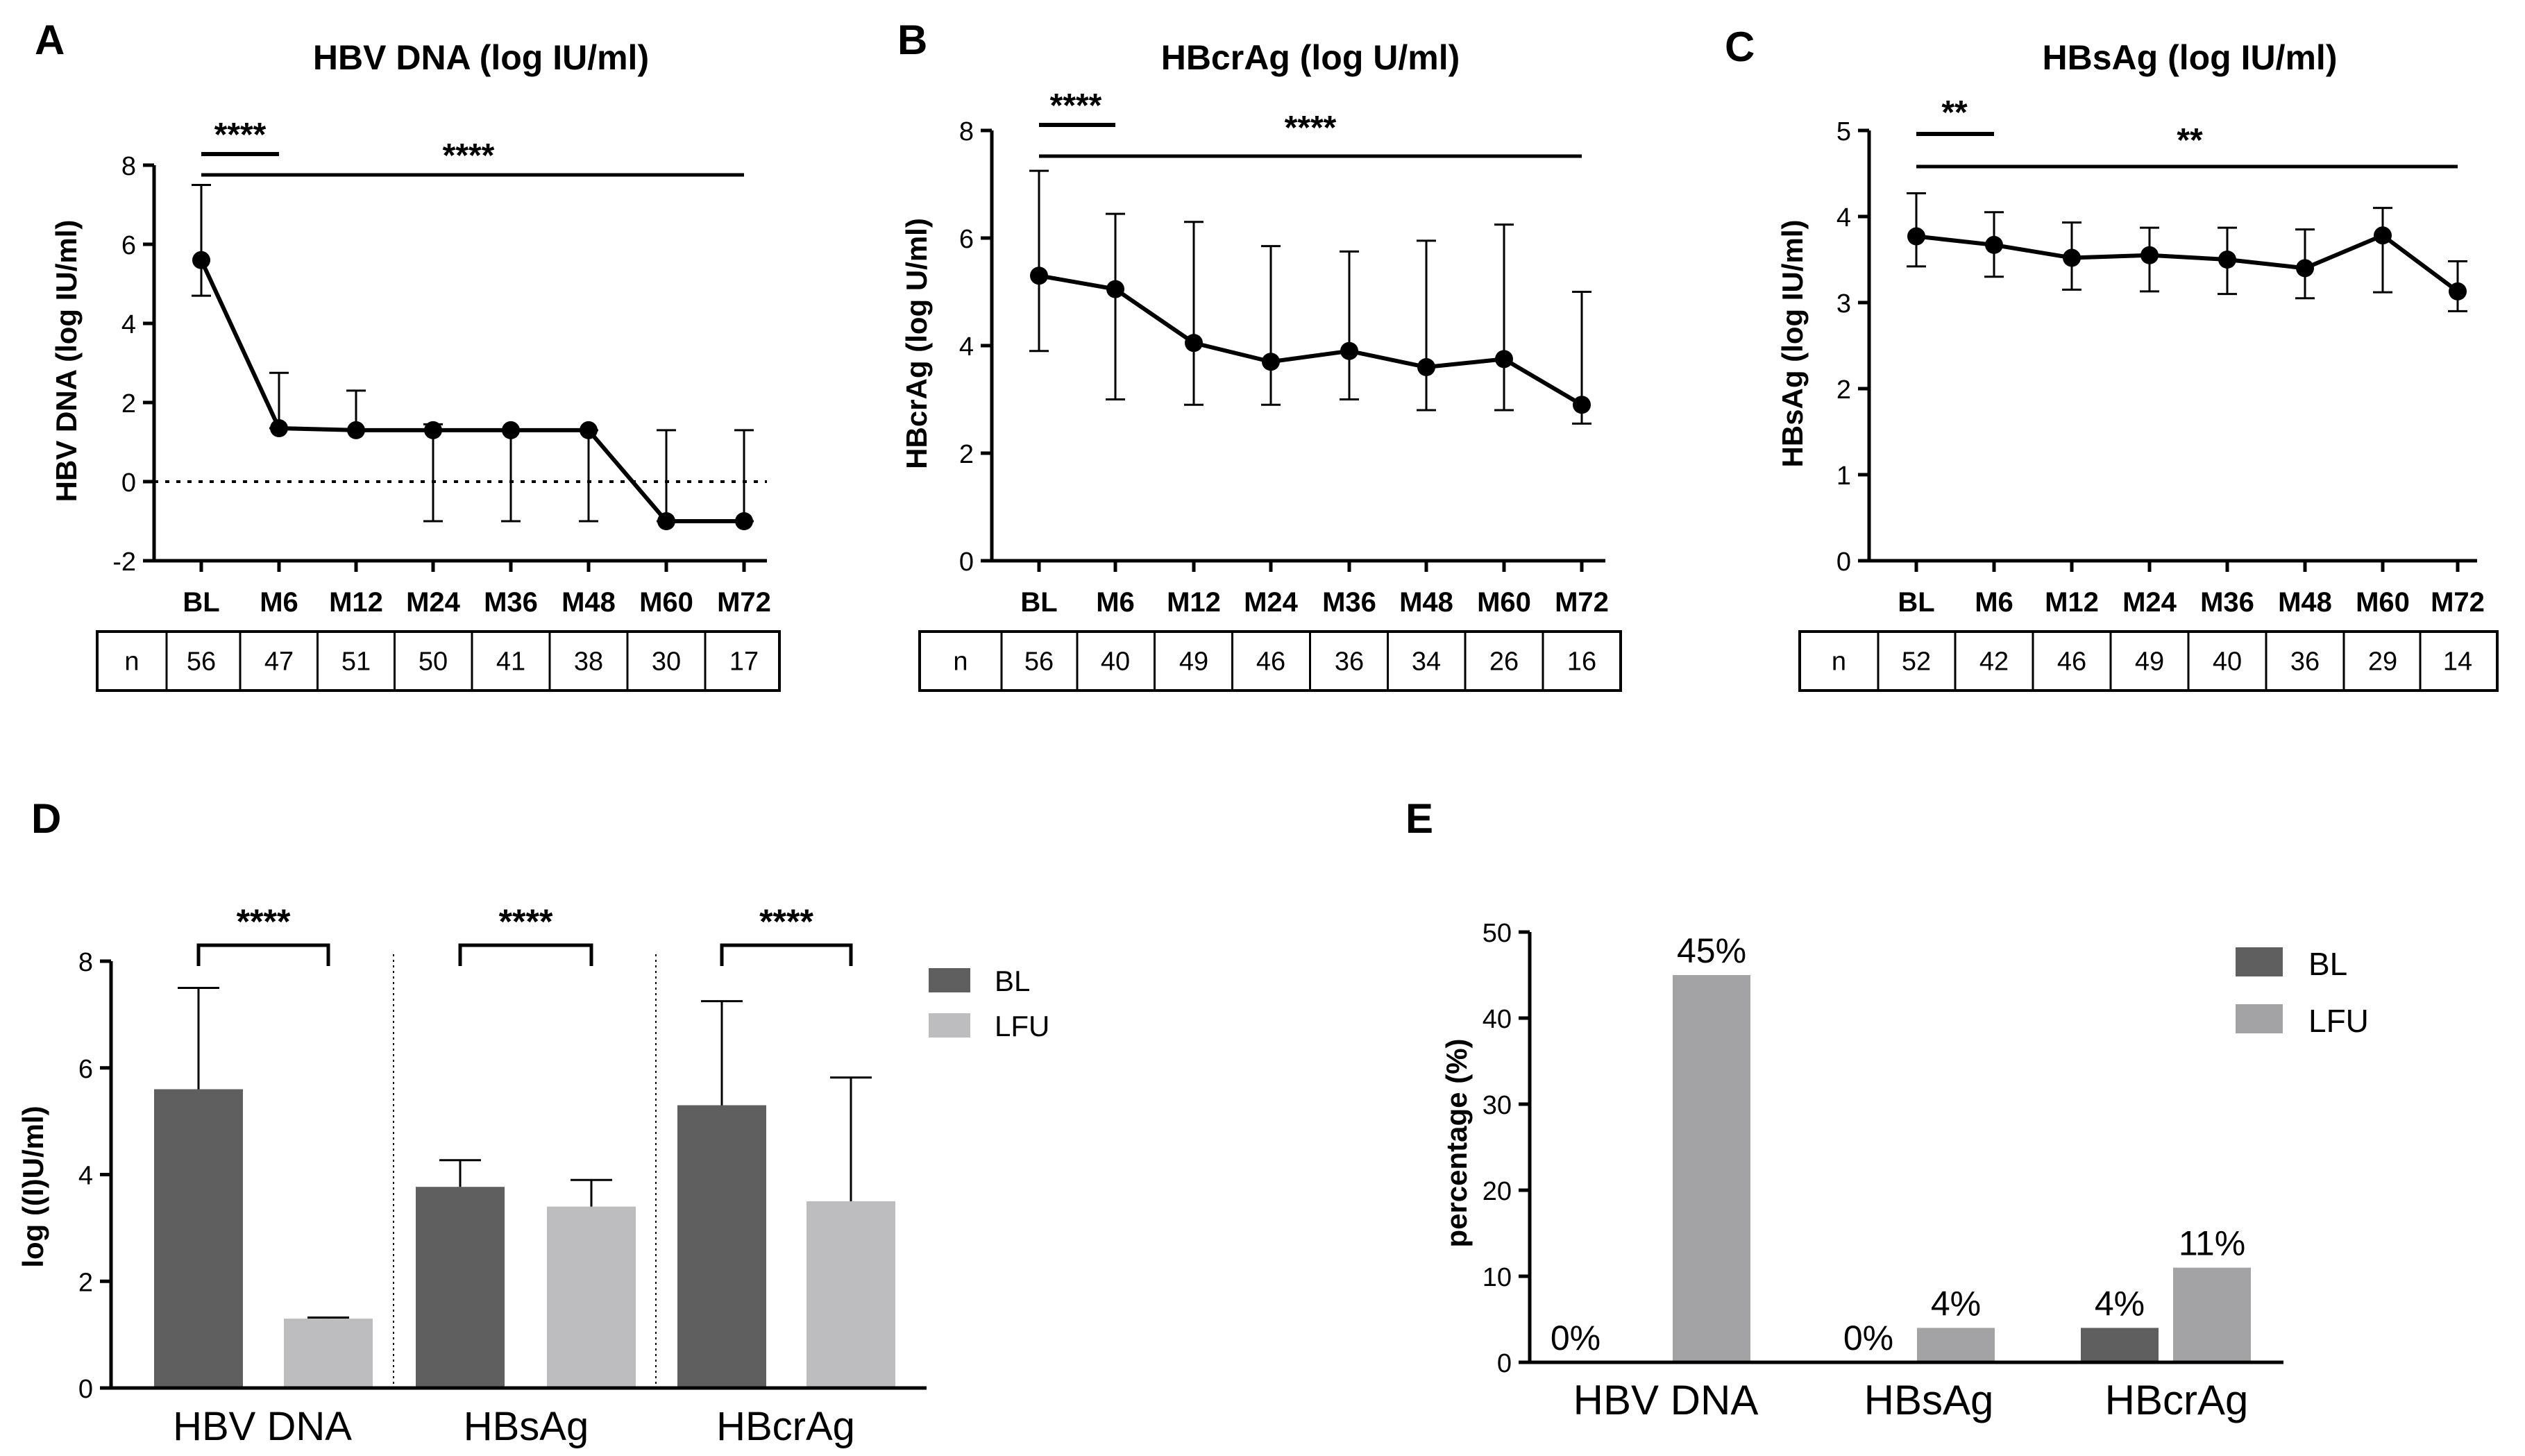  I want to click on y-tick-label: 1, so click(1843, 476).